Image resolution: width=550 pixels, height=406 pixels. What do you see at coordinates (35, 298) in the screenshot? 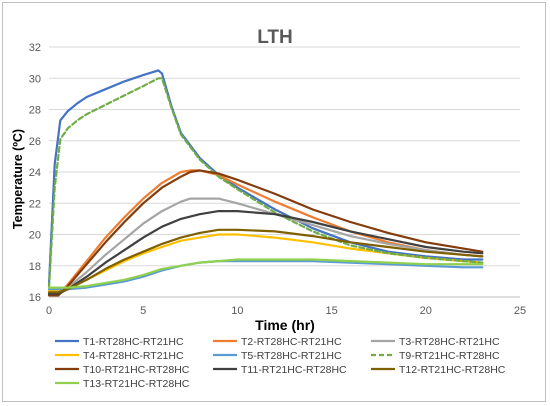
I see `y-tick-label: 16` at bounding box center [35, 298].